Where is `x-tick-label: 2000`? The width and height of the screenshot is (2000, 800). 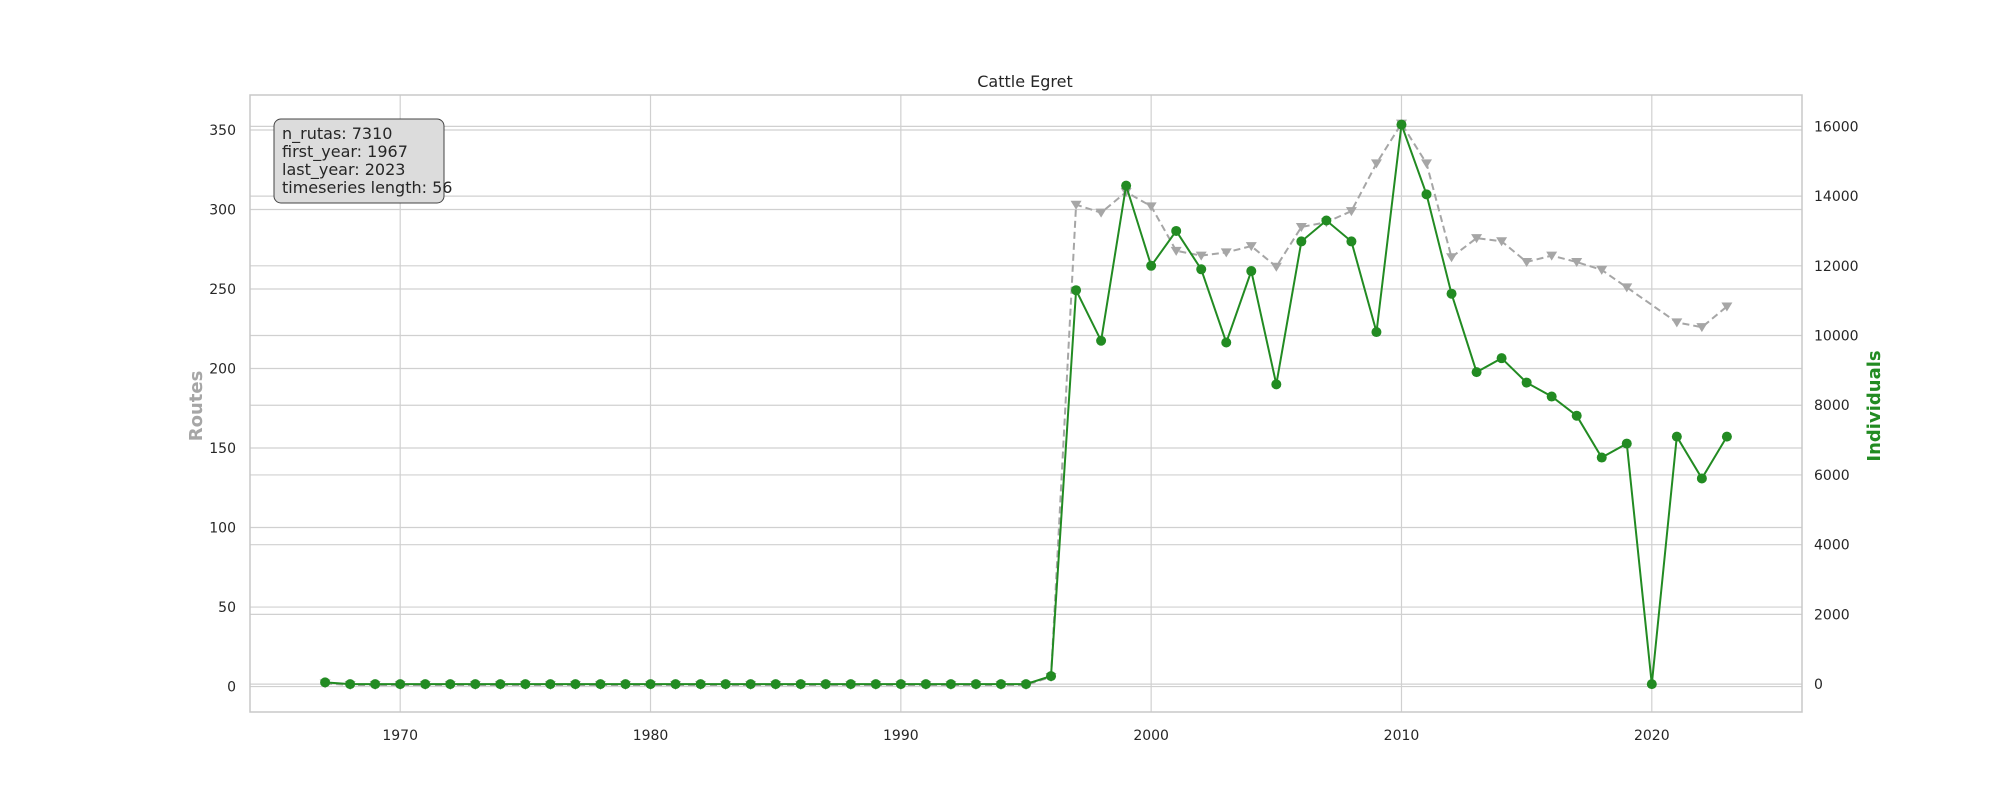 x-tick-label: 2000 is located at coordinates (1151, 736).